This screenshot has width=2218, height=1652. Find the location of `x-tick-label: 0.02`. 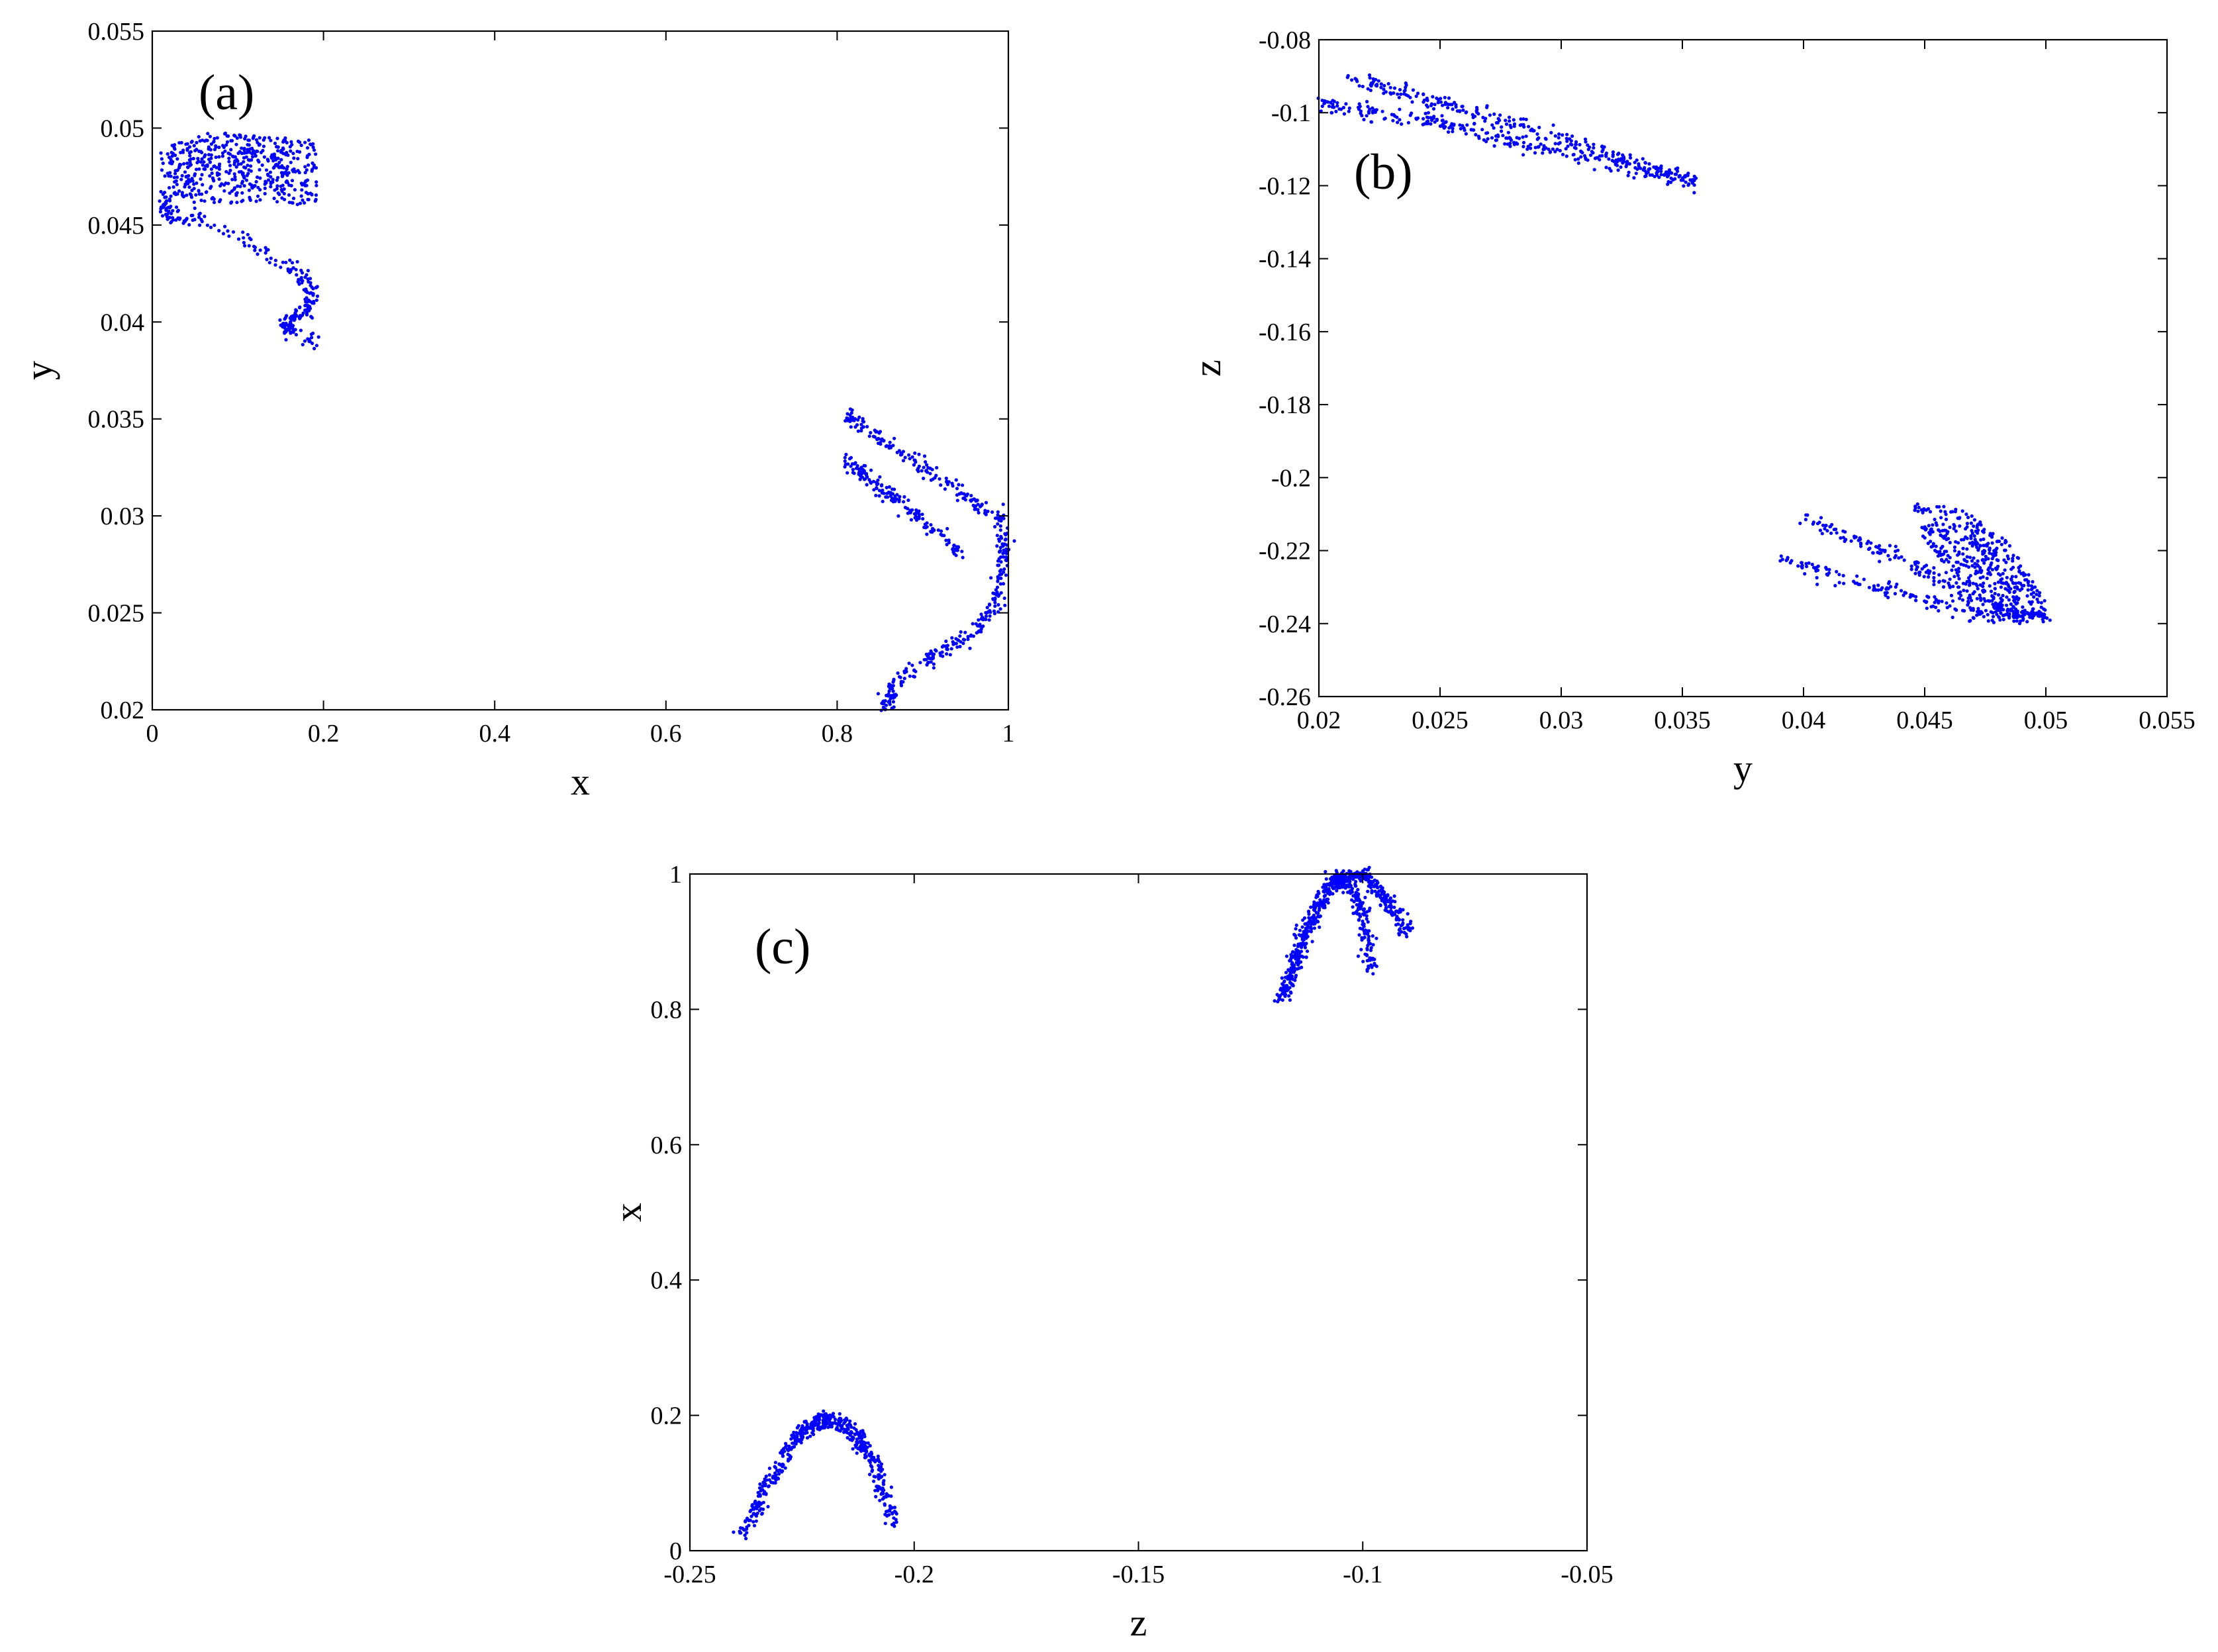

x-tick-label: 0.02 is located at coordinates (1319, 720).